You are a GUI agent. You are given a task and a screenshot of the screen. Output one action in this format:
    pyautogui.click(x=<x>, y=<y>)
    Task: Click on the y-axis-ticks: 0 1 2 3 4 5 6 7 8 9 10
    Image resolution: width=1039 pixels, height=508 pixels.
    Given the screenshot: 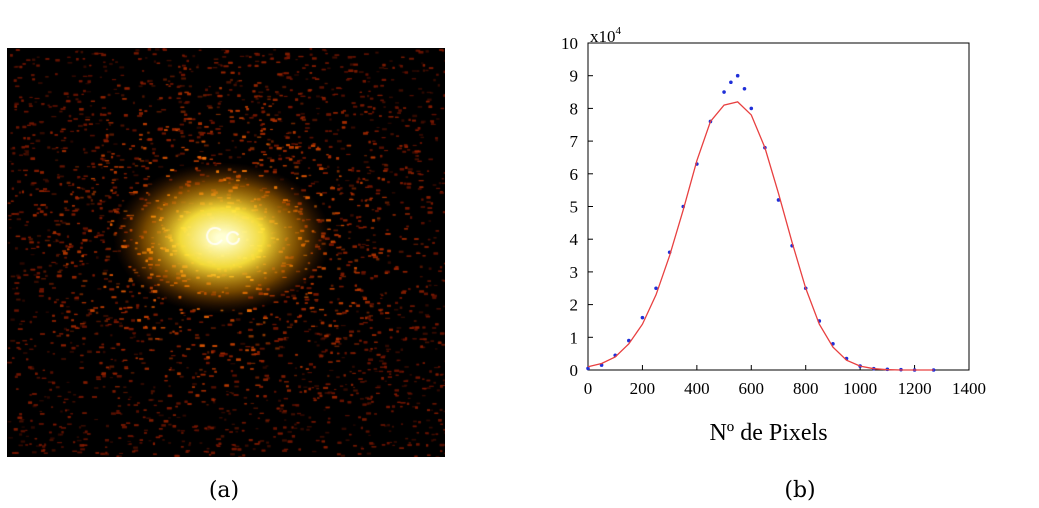 What is the action you would take?
    pyautogui.click(x=577, y=207)
    